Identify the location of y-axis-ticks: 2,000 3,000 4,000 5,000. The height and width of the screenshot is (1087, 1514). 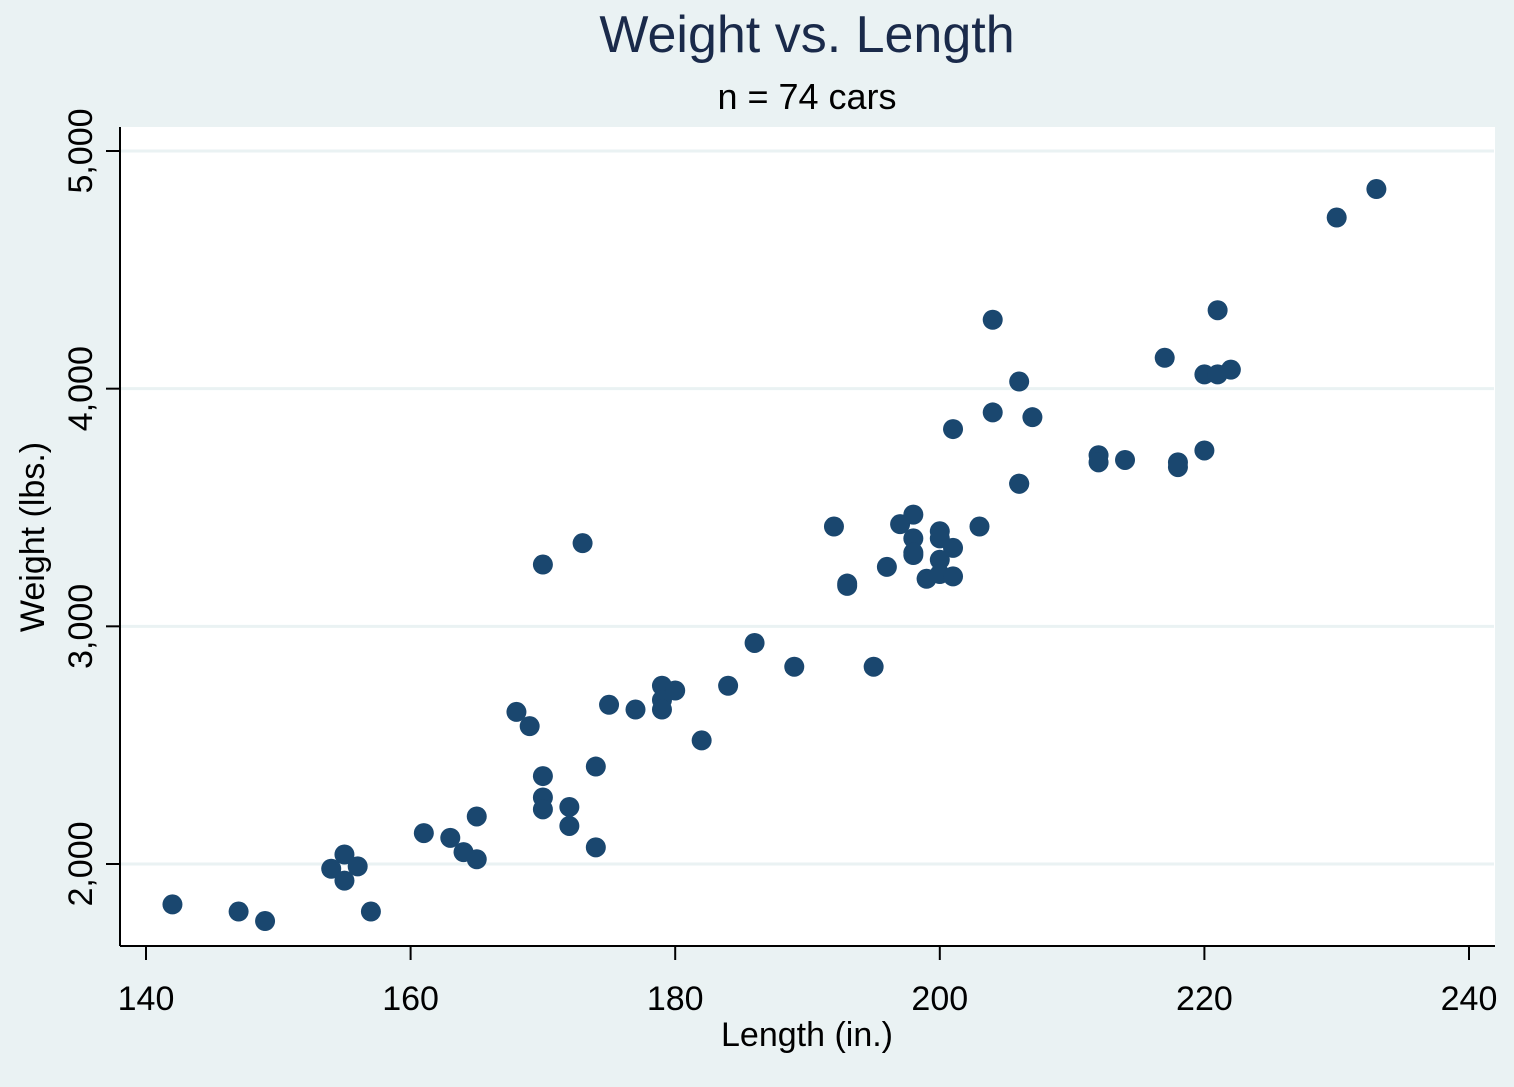
(91, 507).